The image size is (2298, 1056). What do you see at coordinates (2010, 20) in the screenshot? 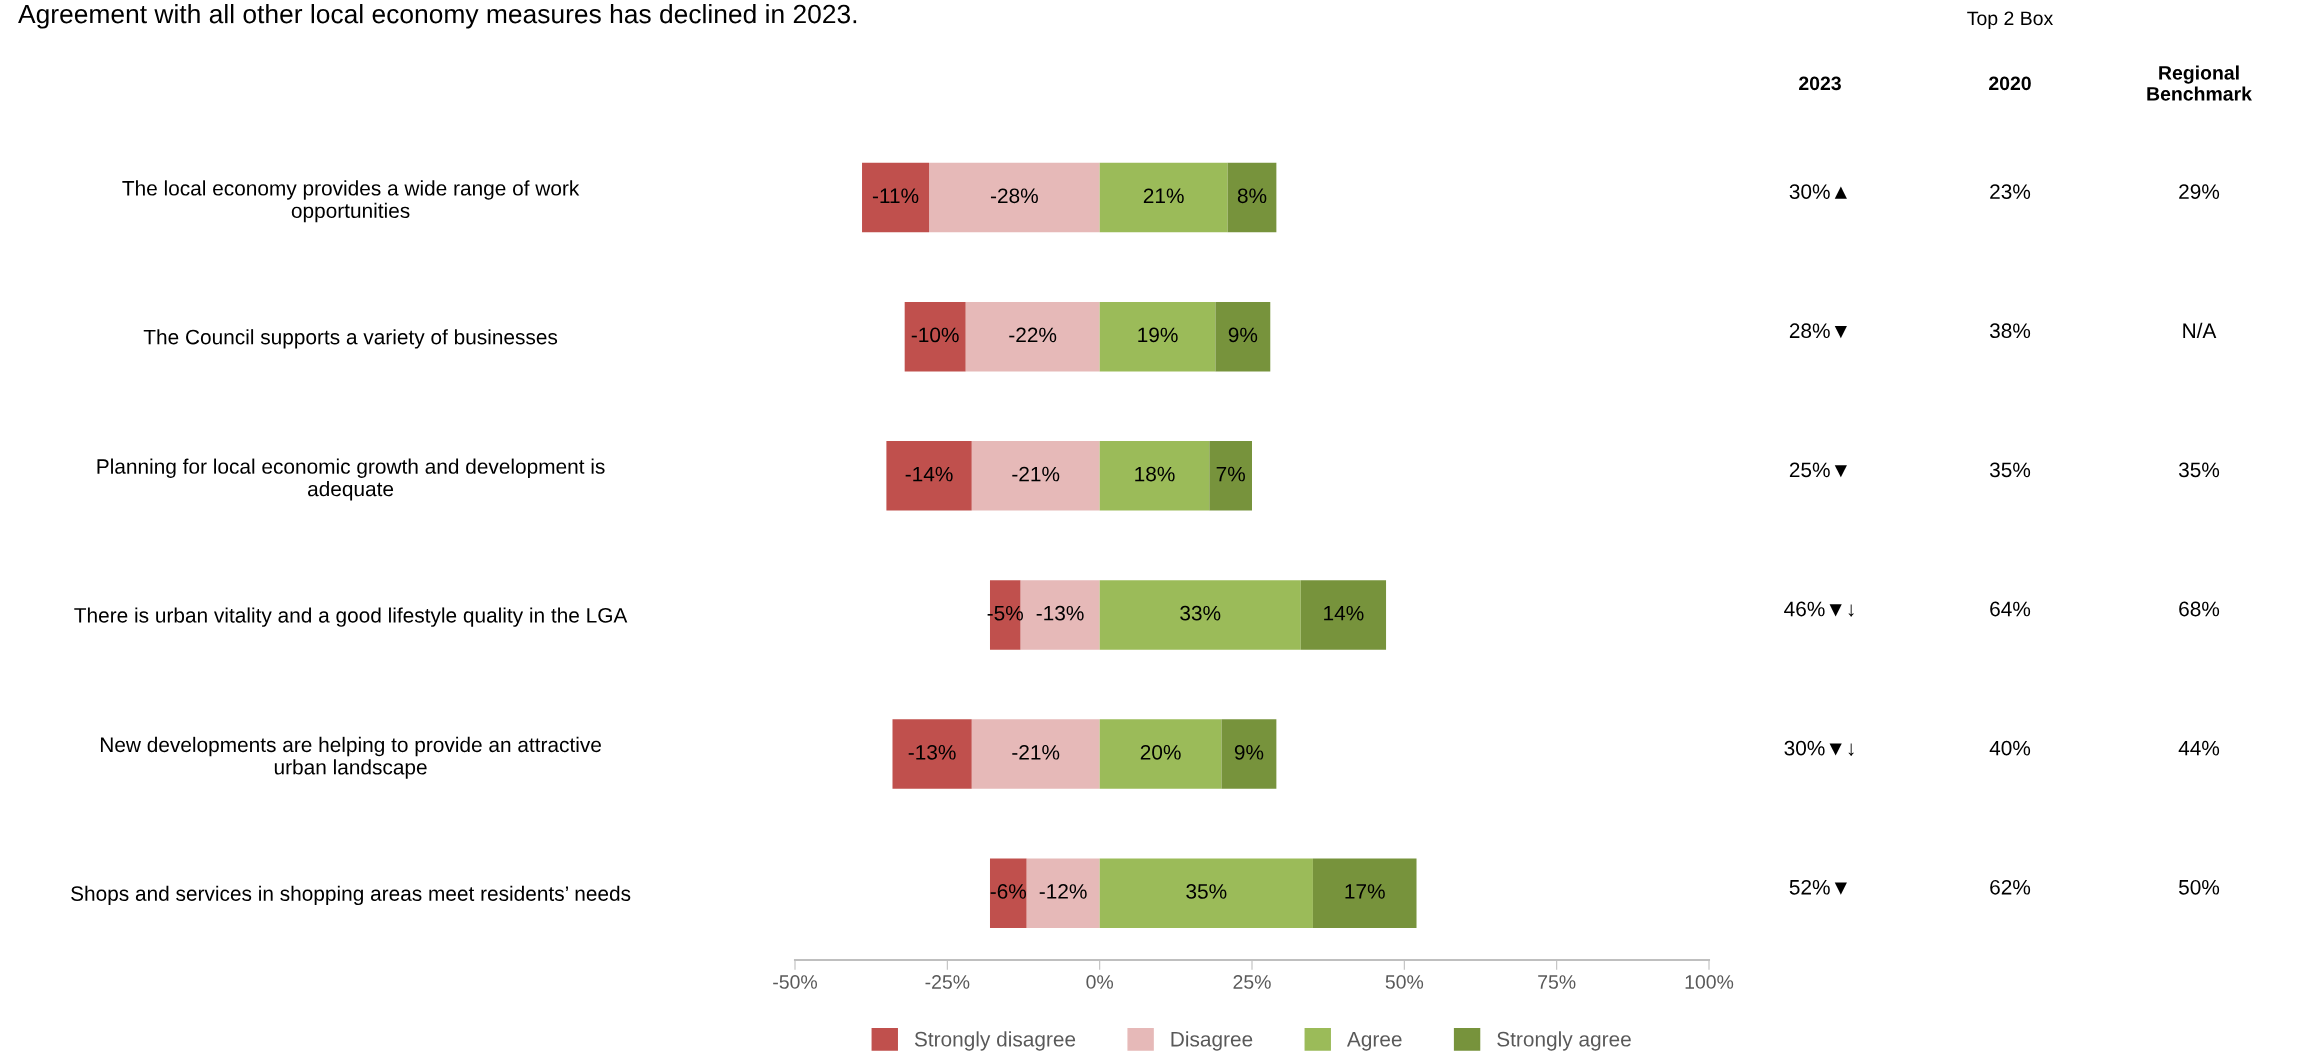
I see `text: Top 2 Box` at bounding box center [2010, 20].